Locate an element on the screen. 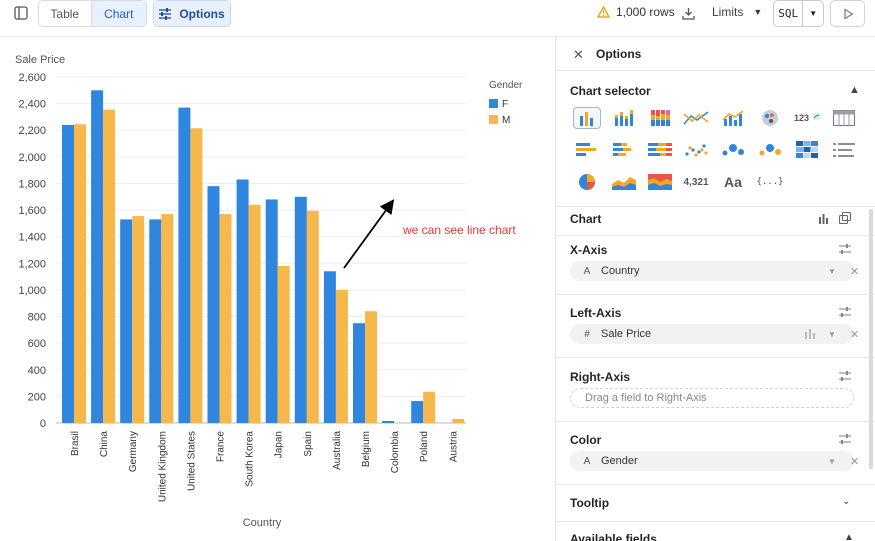  pie-icon is located at coordinates (587, 182).